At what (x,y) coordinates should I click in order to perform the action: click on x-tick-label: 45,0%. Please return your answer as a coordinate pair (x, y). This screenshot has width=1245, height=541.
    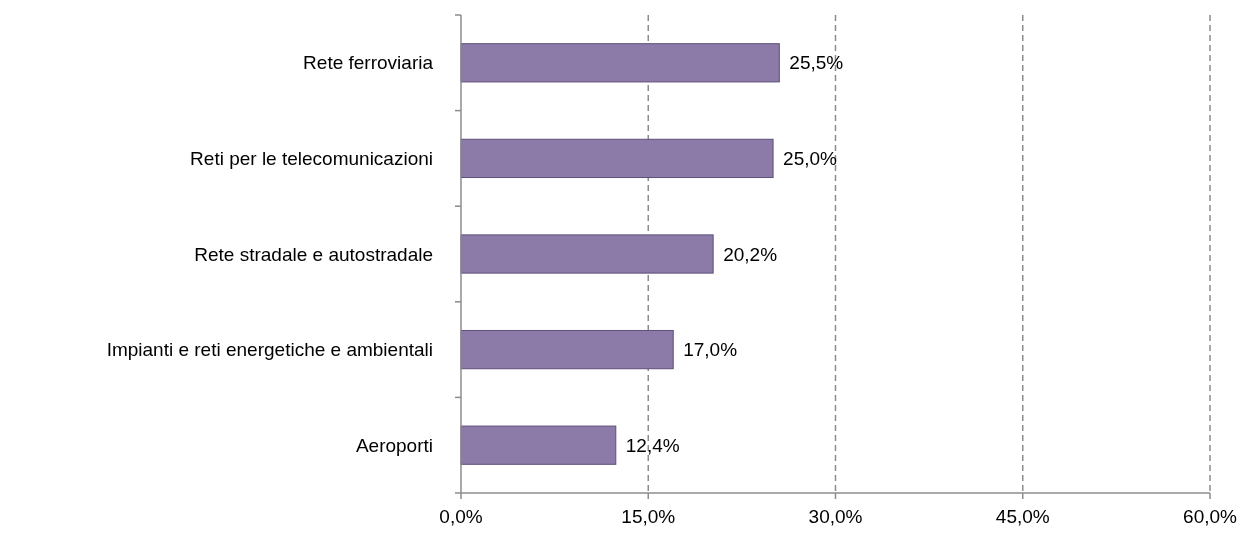
    Looking at the image, I should click on (1022, 516).